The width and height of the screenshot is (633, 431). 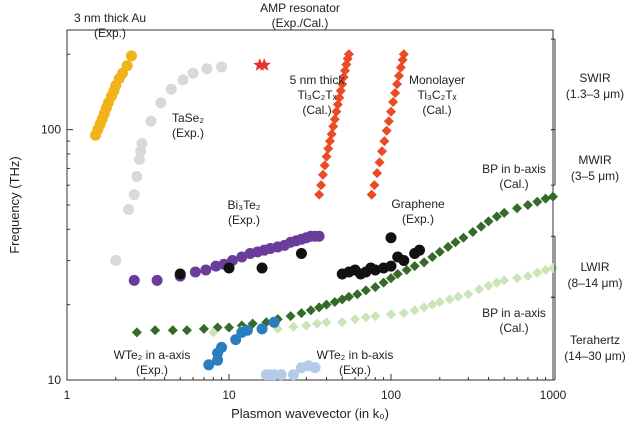 What do you see at coordinates (391, 395) in the screenshot?
I see `x-tick-label: 100` at bounding box center [391, 395].